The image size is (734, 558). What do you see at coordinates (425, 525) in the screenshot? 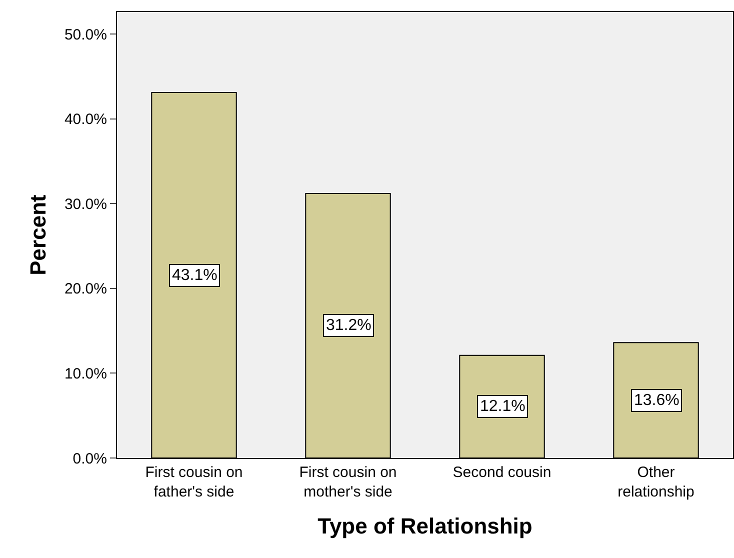
I see `x-axis-title: Type of Relationship` at bounding box center [425, 525].